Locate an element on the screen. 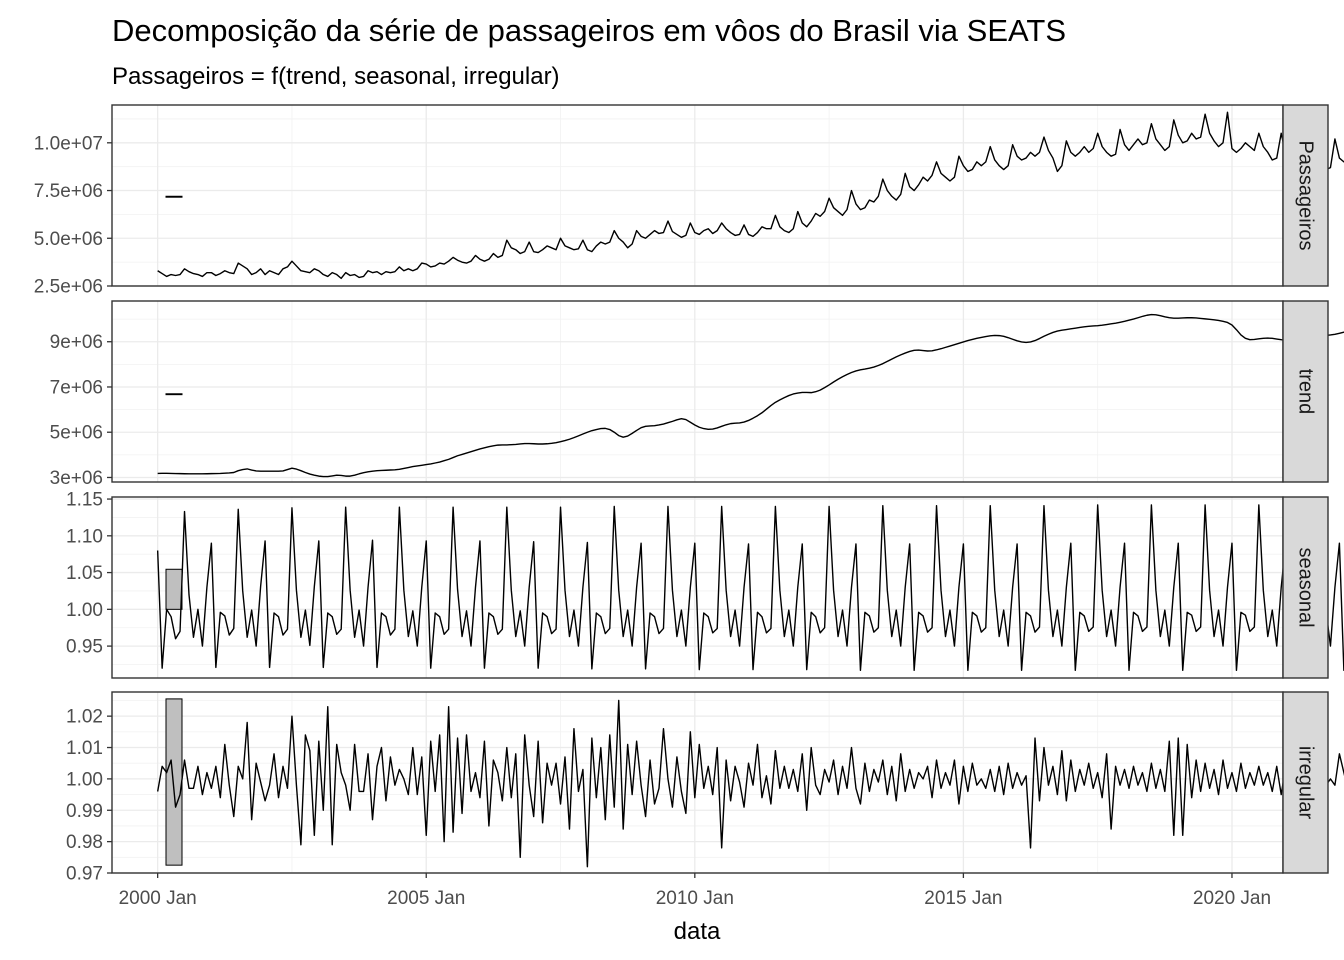 The height and width of the screenshot is (960, 1344). x-tick-label: 2015 Jan is located at coordinates (963, 898).